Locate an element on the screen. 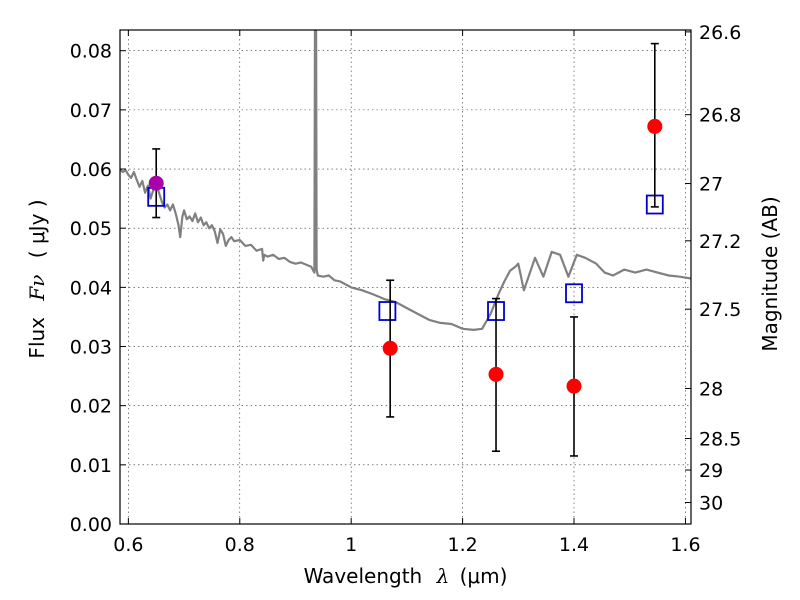  mag-tick-label: 28 is located at coordinates (711, 389).